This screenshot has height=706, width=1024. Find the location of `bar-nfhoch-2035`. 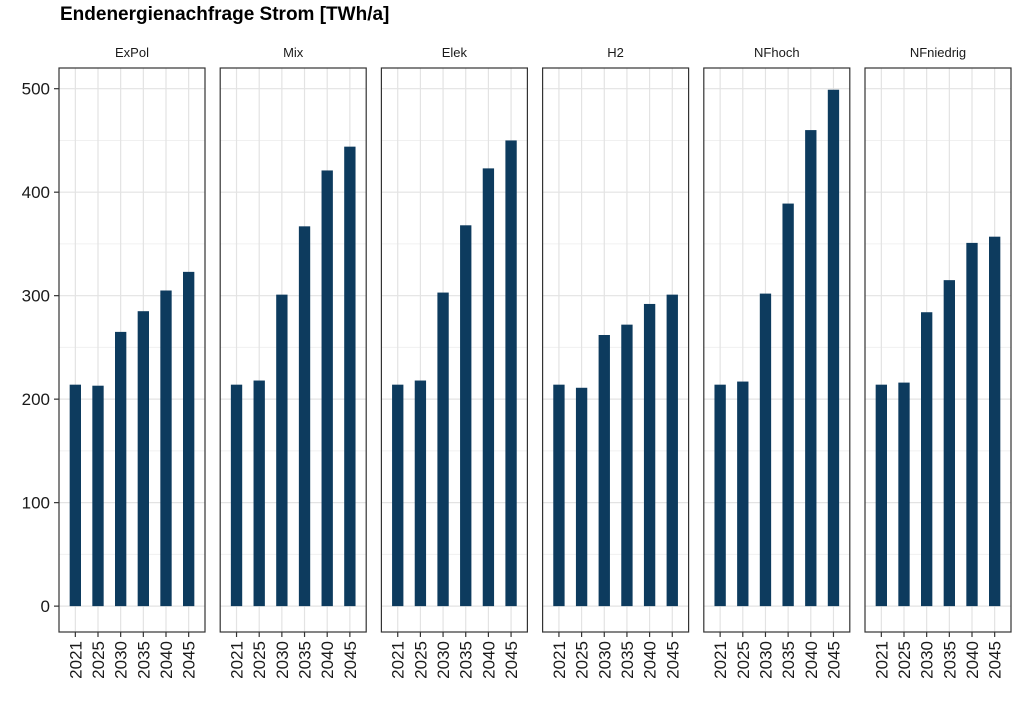

bar-nfhoch-2035 is located at coordinates (788, 405).